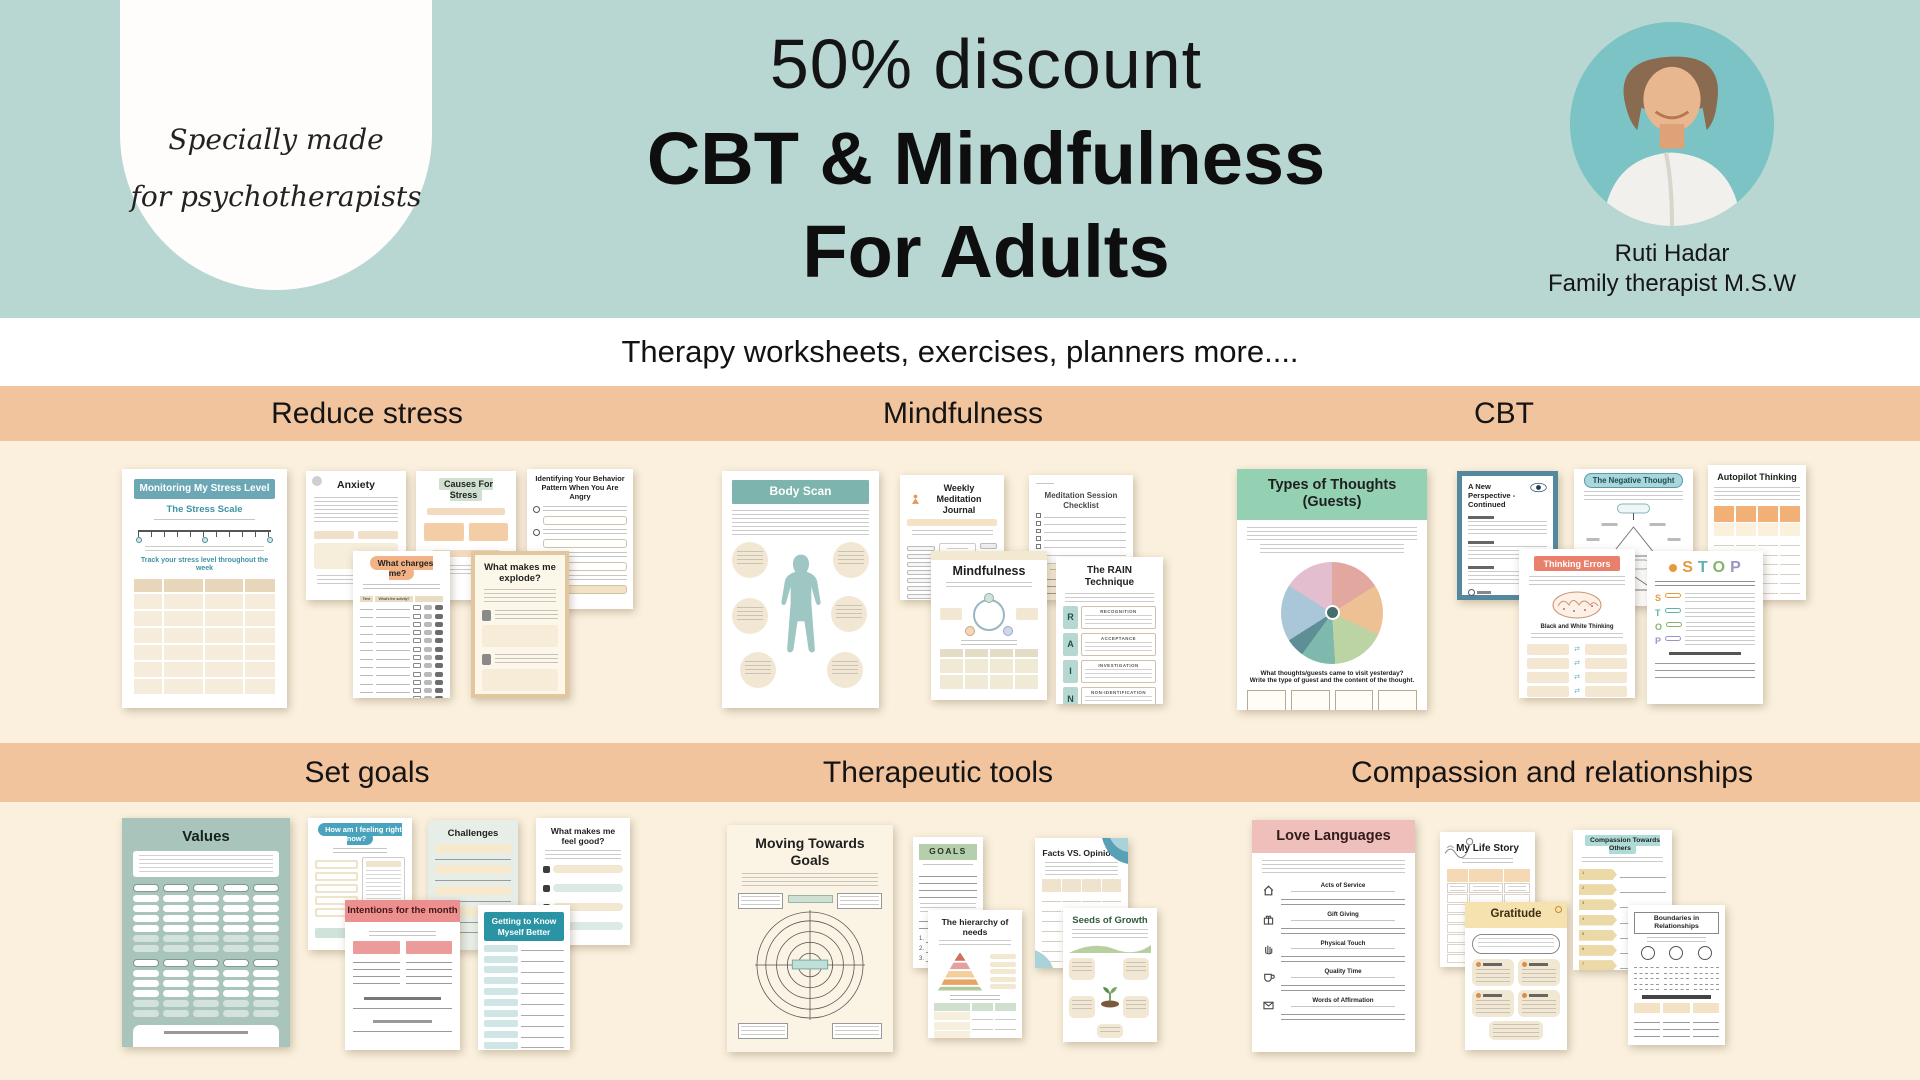 The image size is (1920, 1080). What do you see at coordinates (1577, 691) in the screenshot?
I see `swap-arrow-icon: ⇄` at bounding box center [1577, 691].